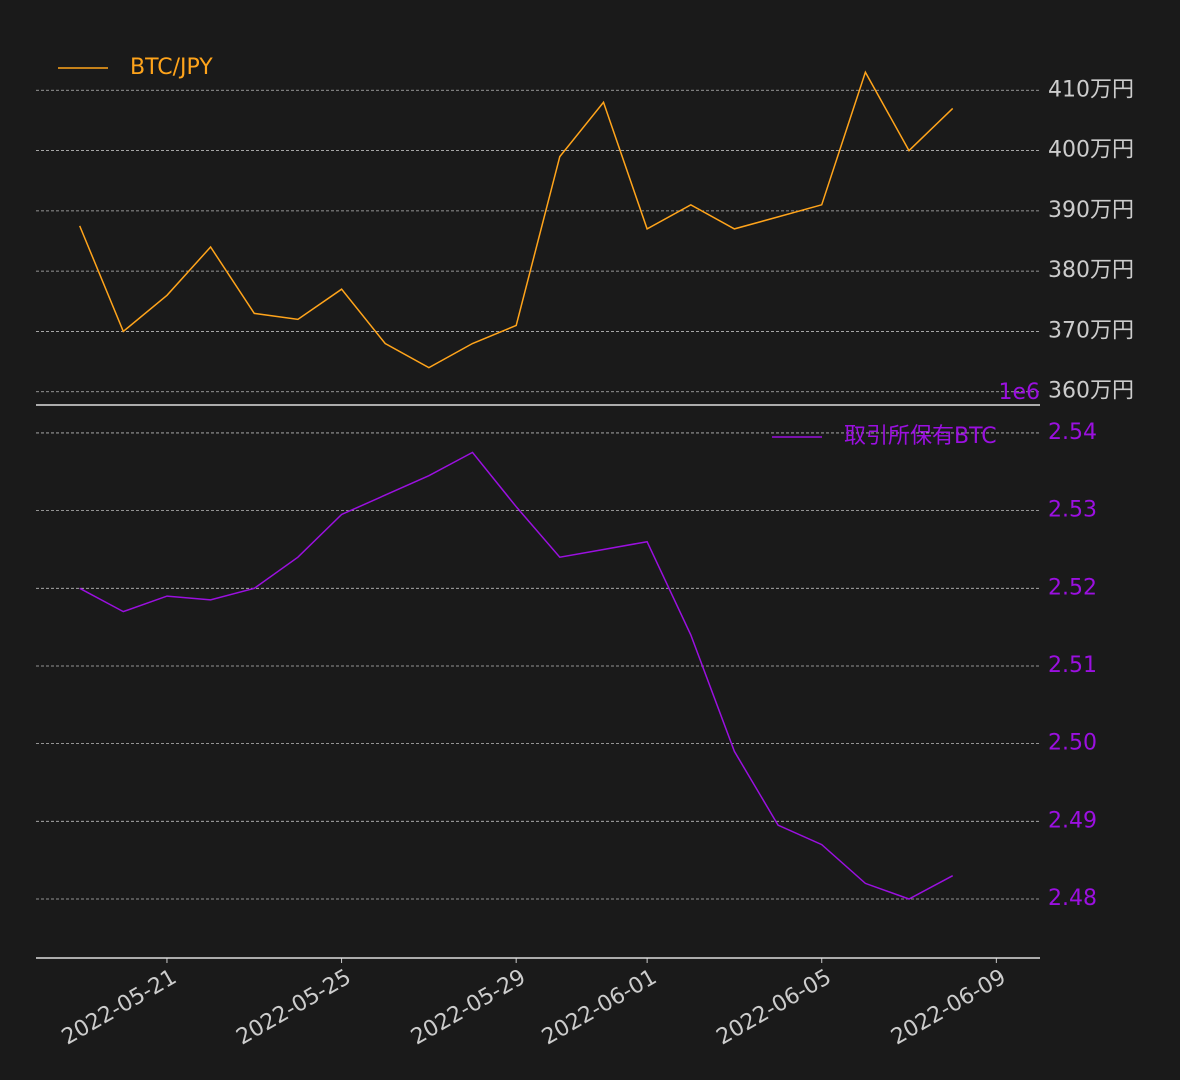  What do you see at coordinates (1019, 392) in the screenshot?
I see `axis-offset-label: 1e6` at bounding box center [1019, 392].